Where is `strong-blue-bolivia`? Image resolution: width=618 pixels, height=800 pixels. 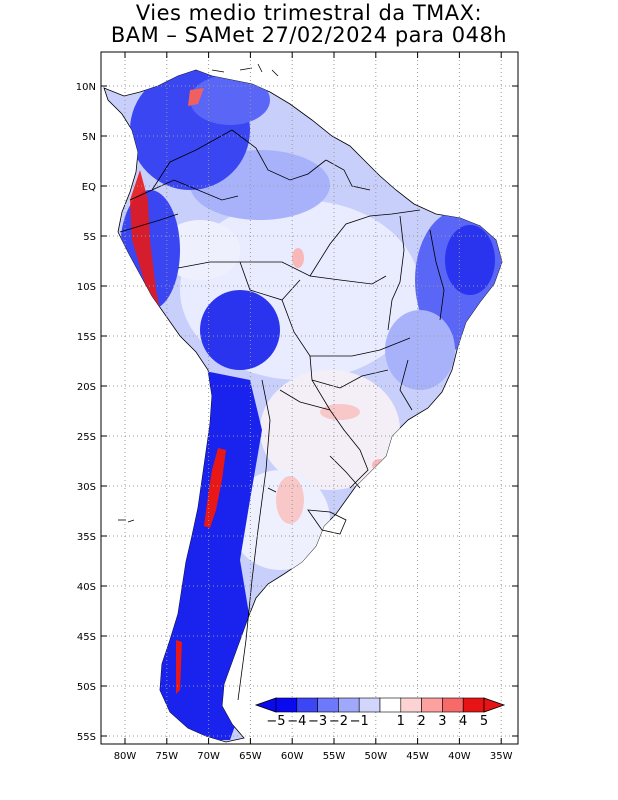
strong-blue-bolivia is located at coordinates (240, 330).